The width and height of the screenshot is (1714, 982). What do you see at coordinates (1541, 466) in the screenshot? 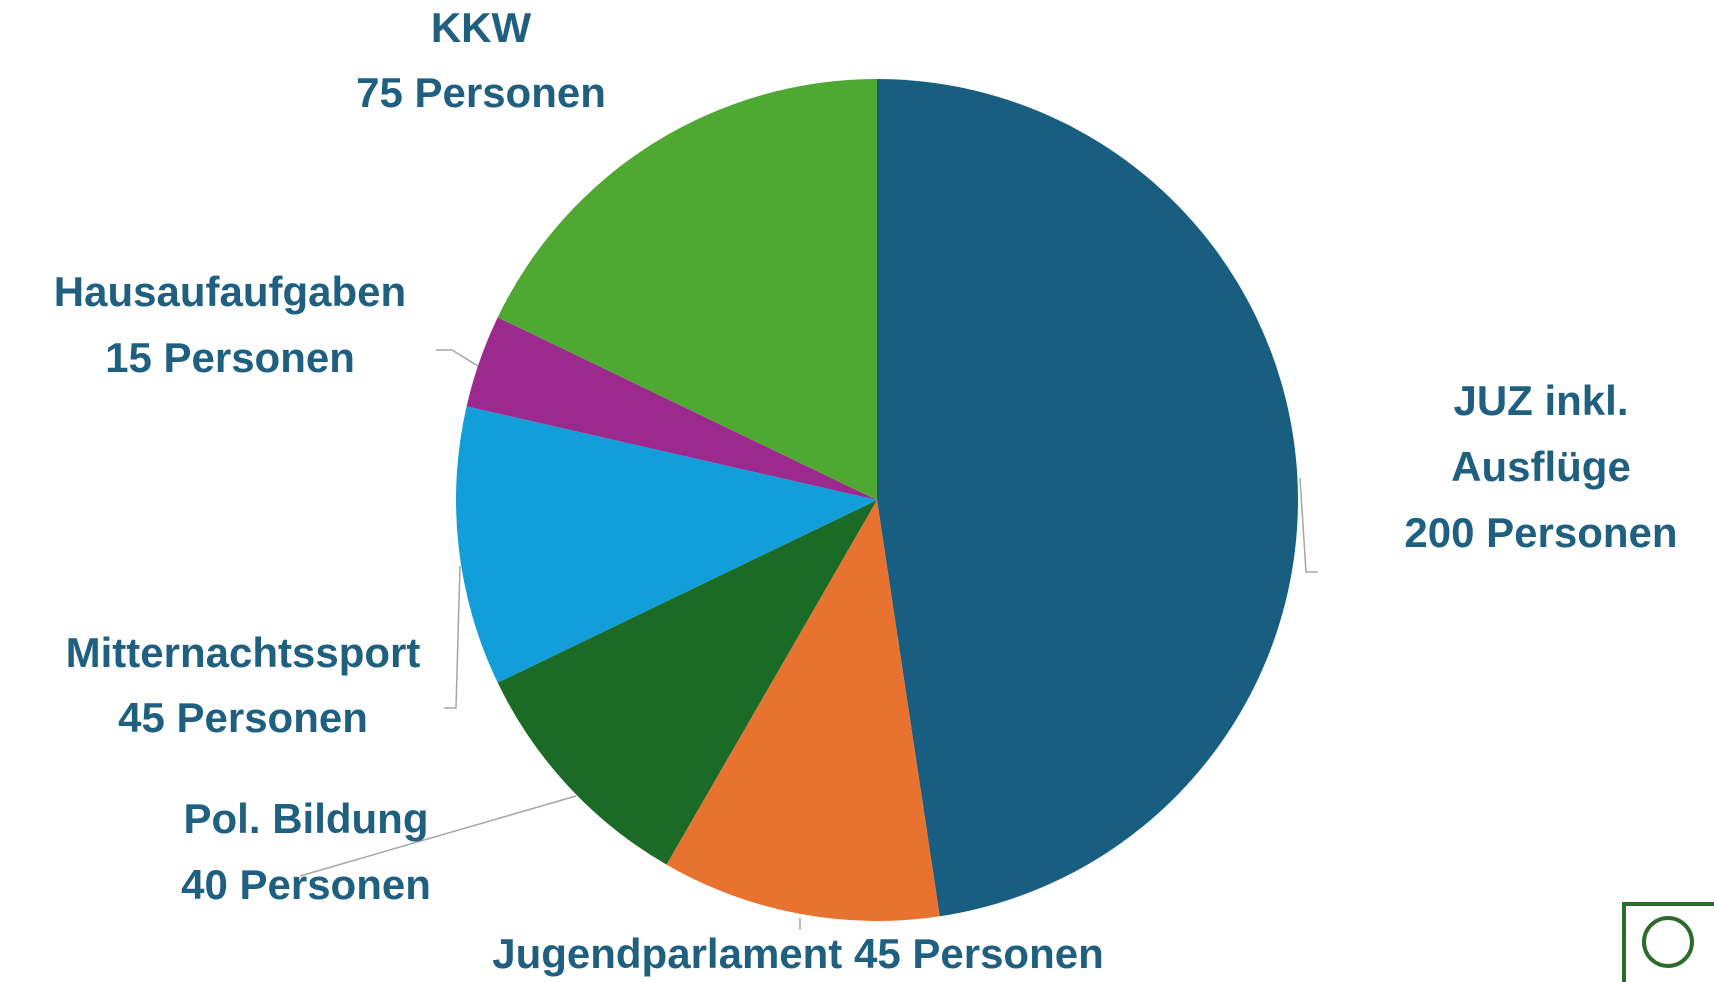
I see `category-line: Ausflüge` at bounding box center [1541, 466].